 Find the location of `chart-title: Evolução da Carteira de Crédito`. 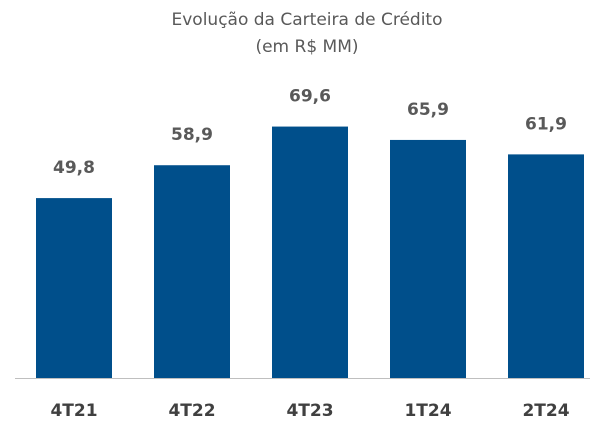

chart-title: Evolução da Carteira de Crédito is located at coordinates (307, 20).